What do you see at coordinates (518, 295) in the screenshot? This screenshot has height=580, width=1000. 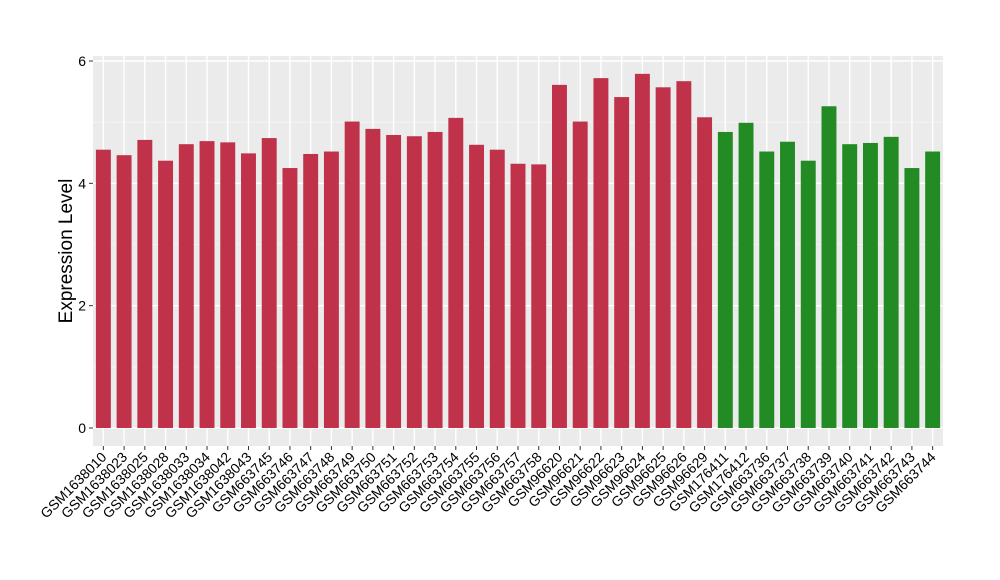 I see `bar-GSM663757` at bounding box center [518, 295].